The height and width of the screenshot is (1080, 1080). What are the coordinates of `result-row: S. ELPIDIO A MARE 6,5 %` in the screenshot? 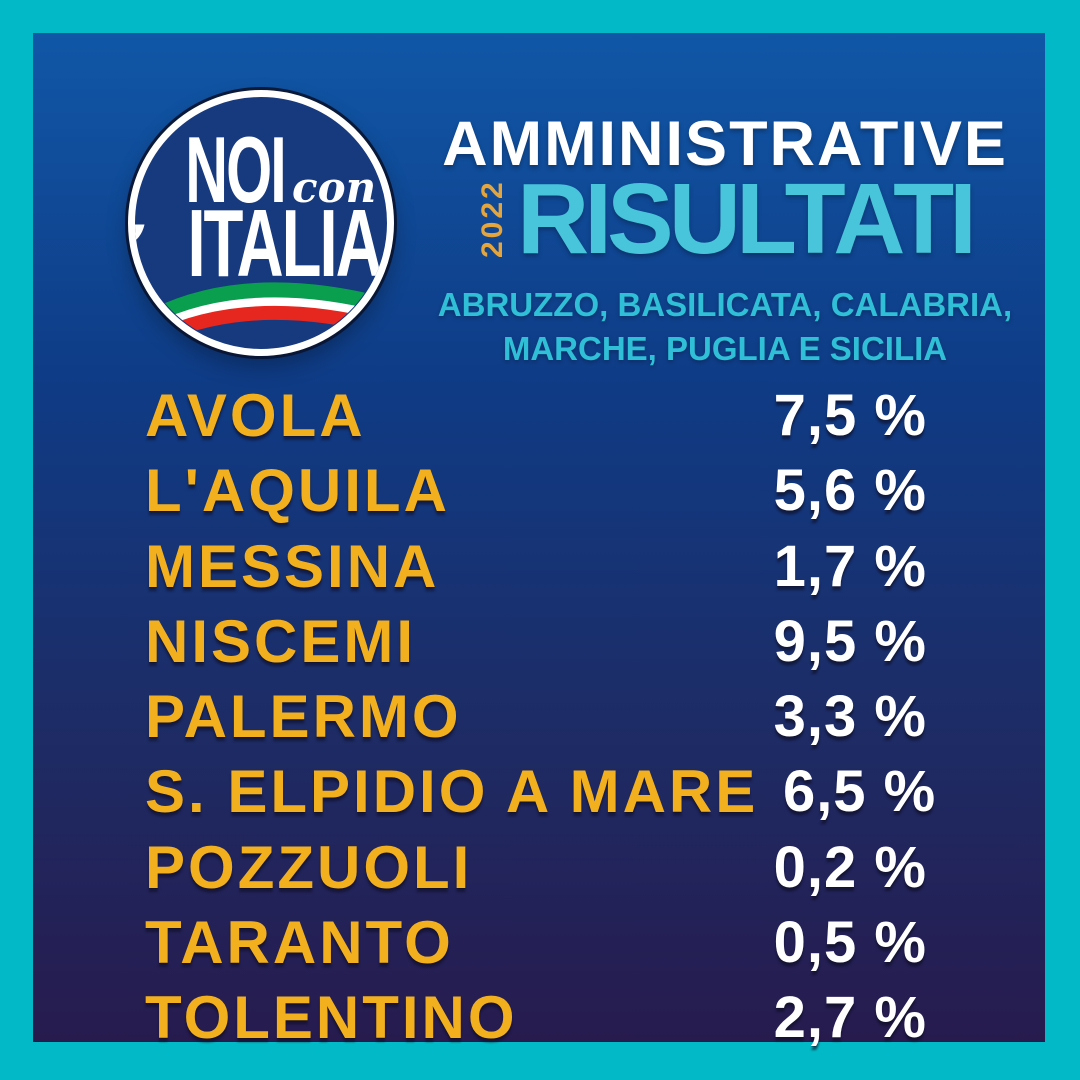 It's located at (540, 792).